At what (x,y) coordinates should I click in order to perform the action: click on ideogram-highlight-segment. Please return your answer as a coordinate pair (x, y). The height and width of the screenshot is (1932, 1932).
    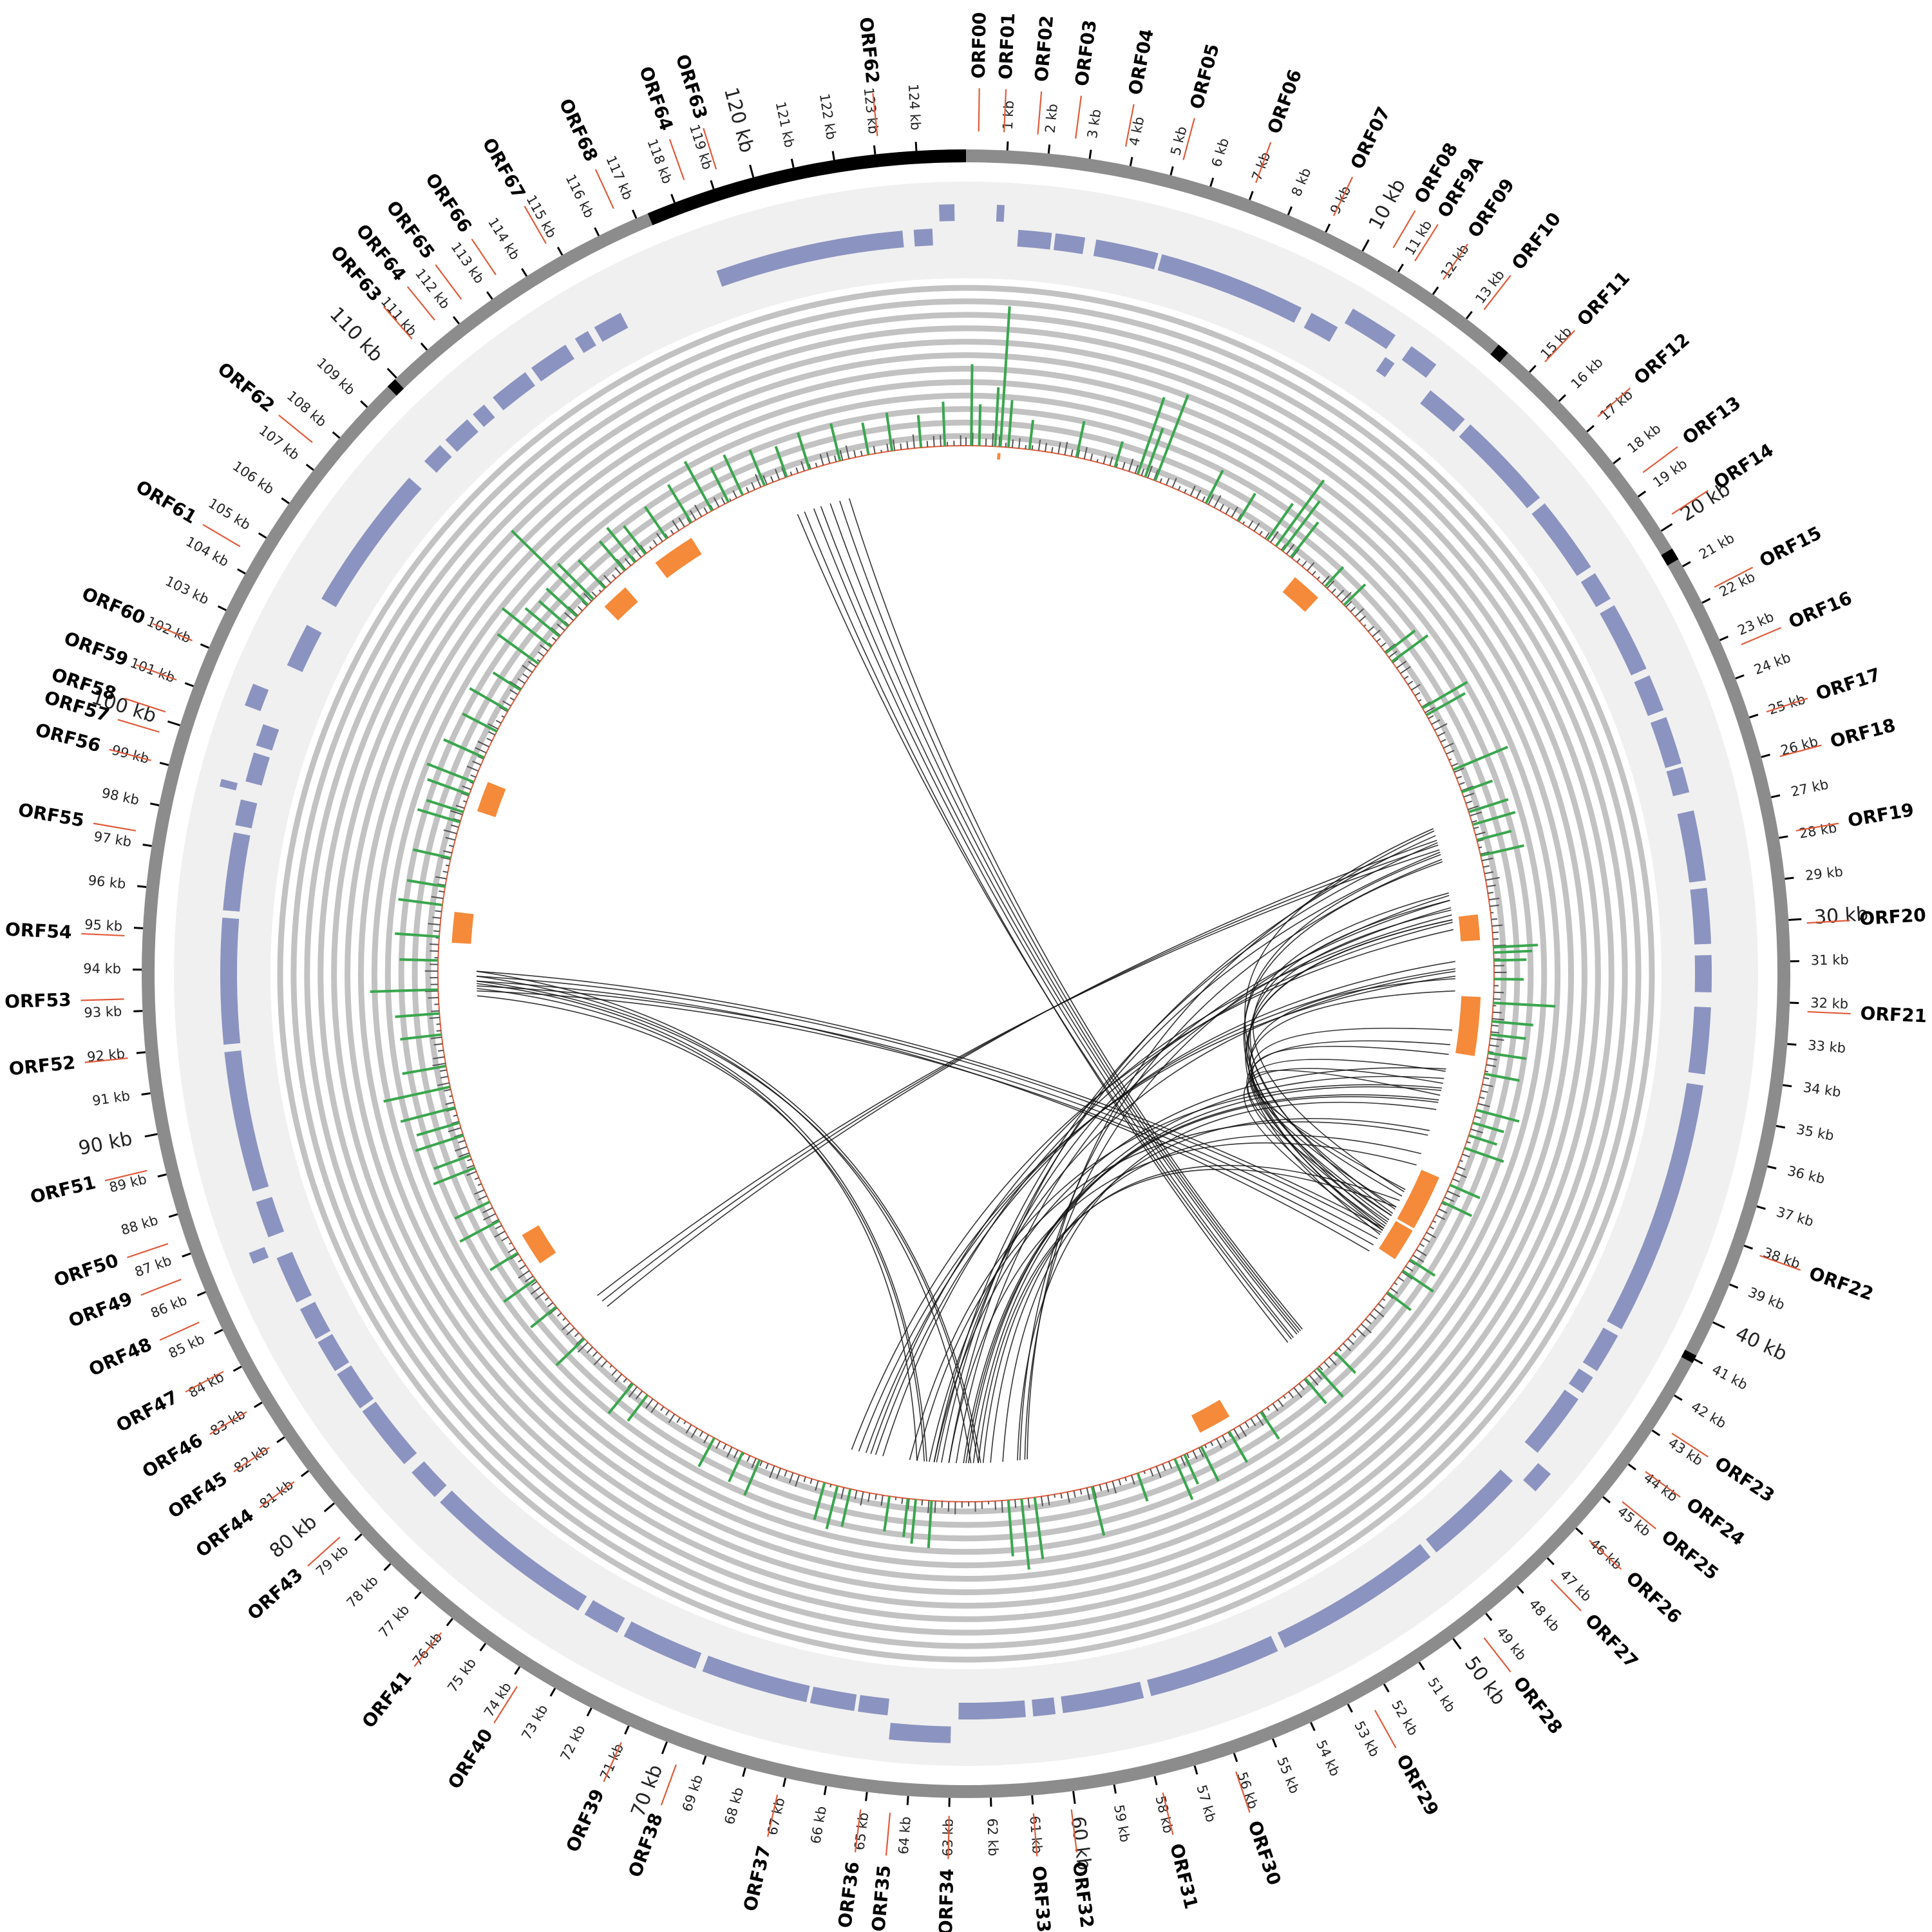
    Looking at the image, I should click on (1689, 1356).